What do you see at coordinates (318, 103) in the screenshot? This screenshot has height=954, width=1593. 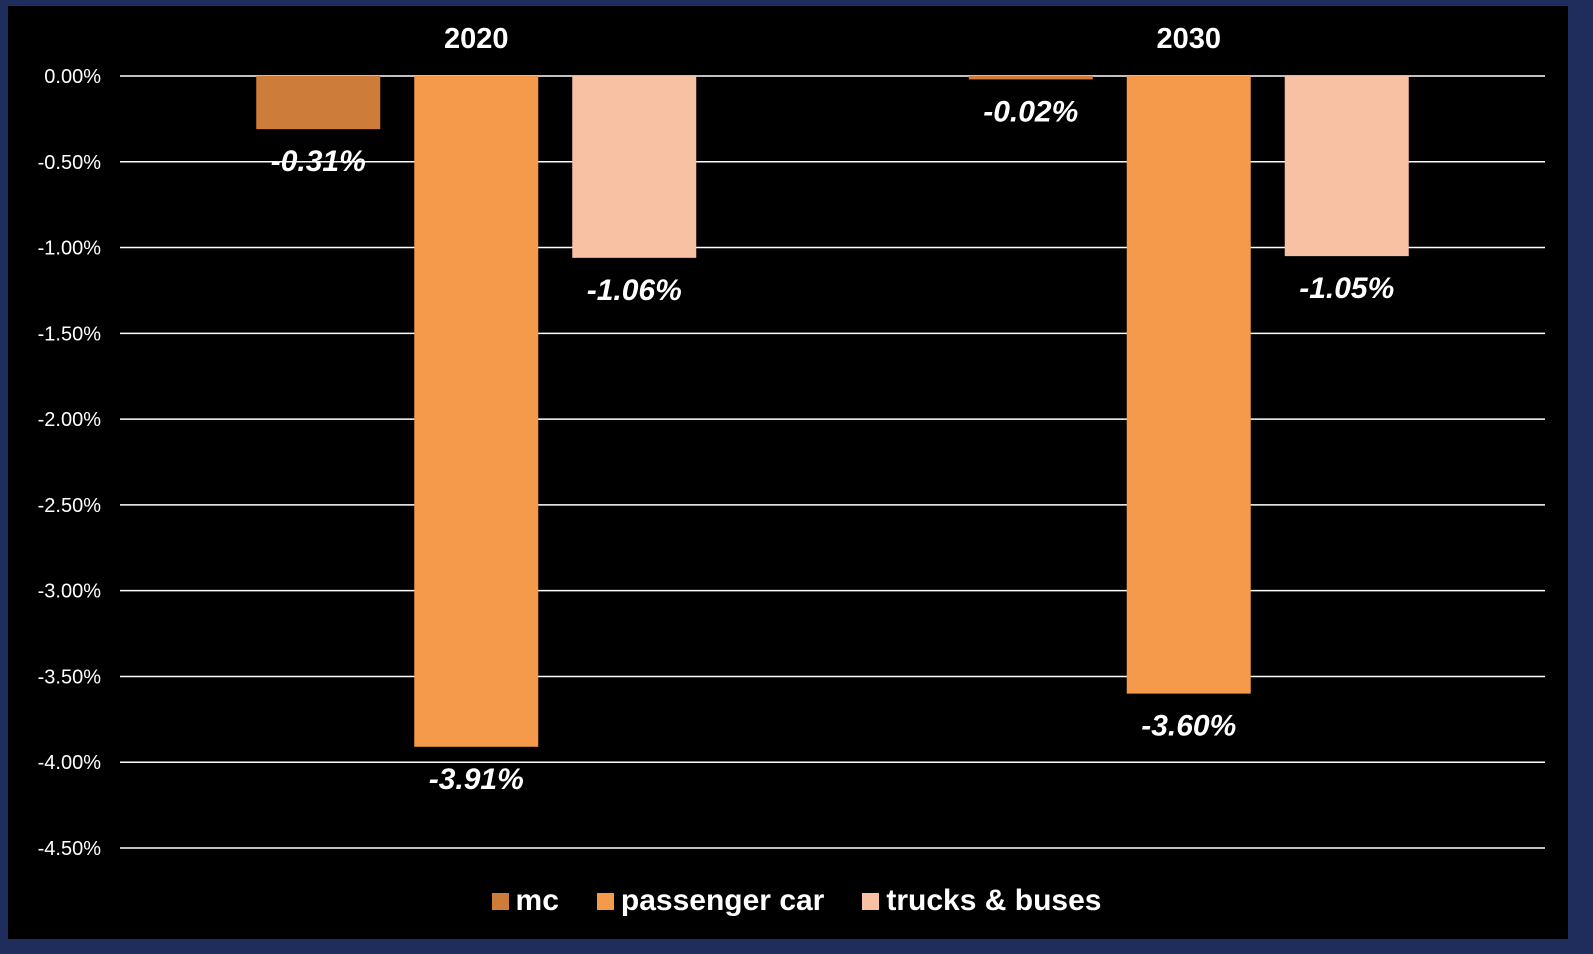 I see `bar-mc-2020` at bounding box center [318, 103].